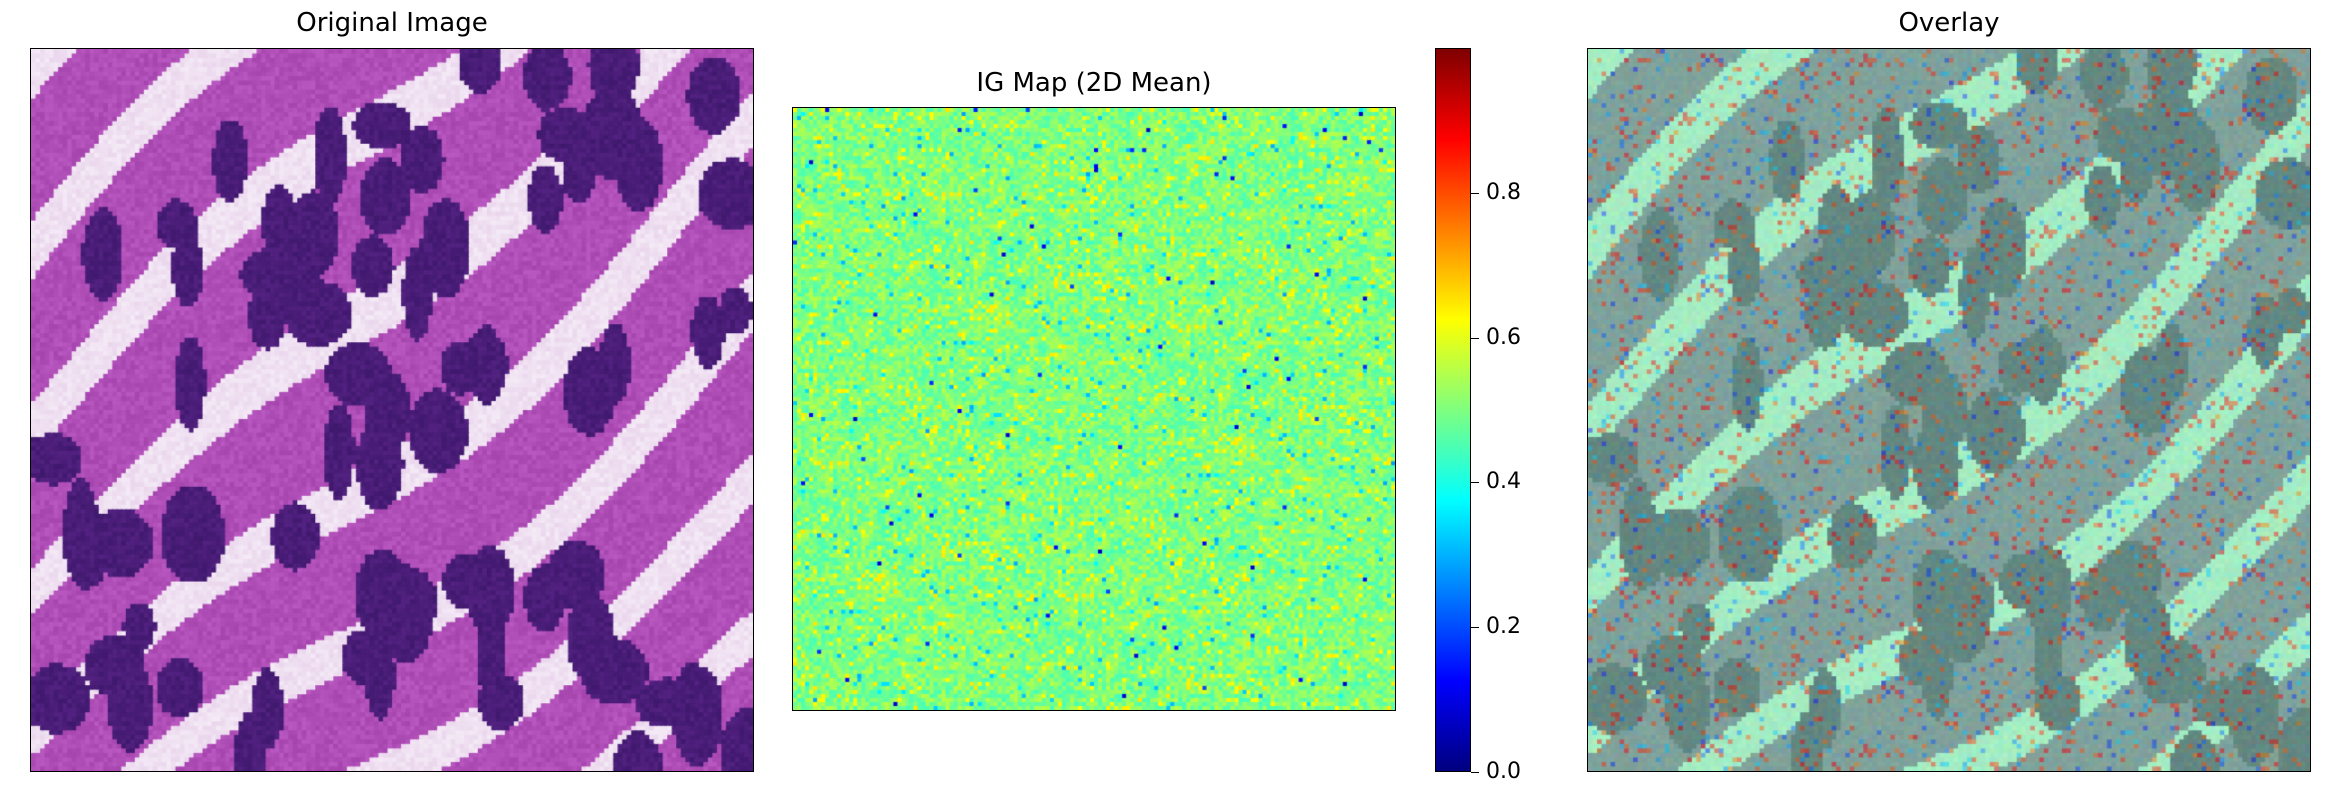 The image size is (2346, 804). What do you see at coordinates (1503, 482) in the screenshot?
I see `colorbar-tick-label: 0.4` at bounding box center [1503, 482].